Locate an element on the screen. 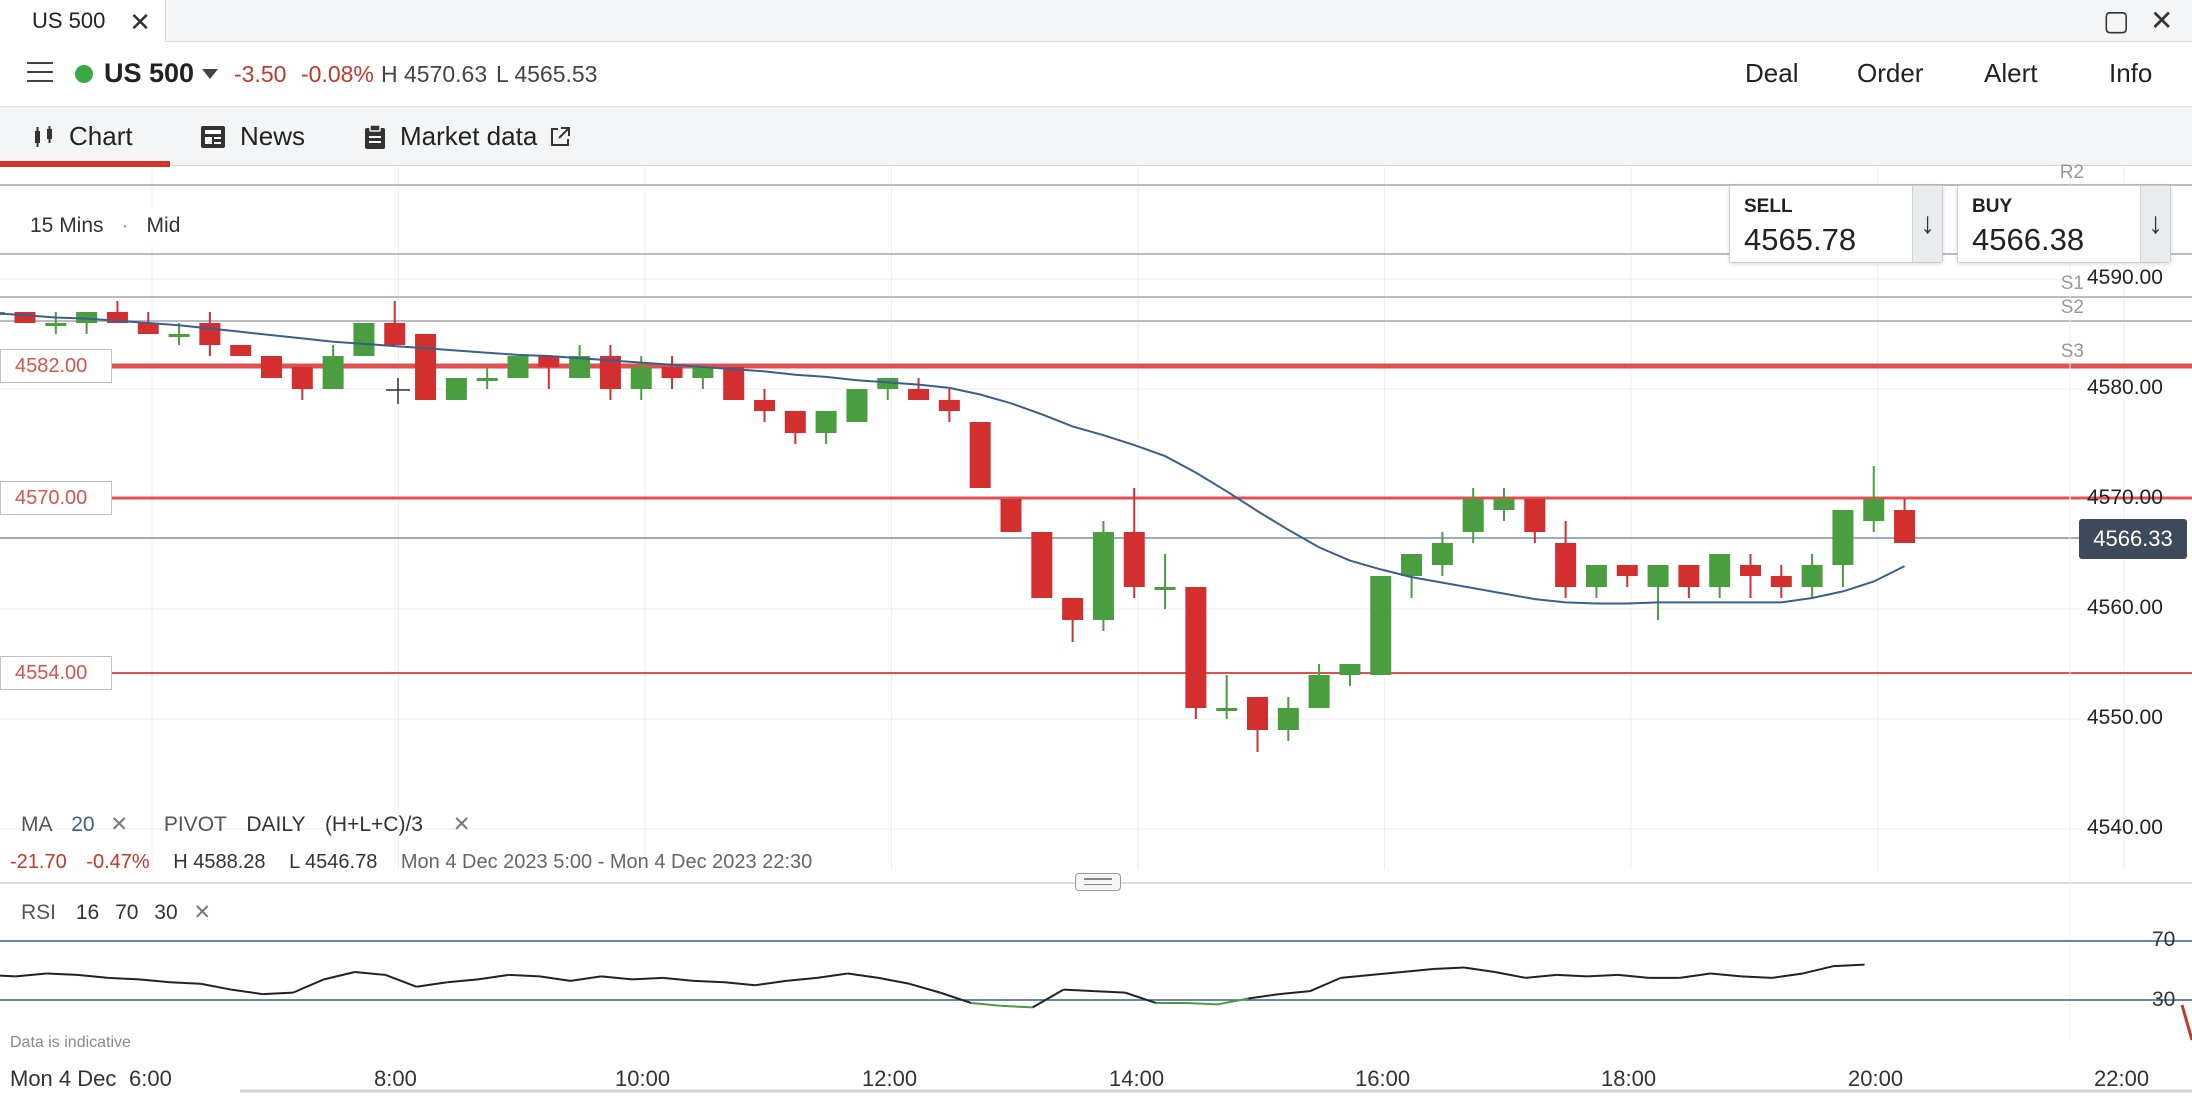 Image resolution: width=2192 pixels, height=1106 pixels. level-label-2: 4570.00 is located at coordinates (56, 498).